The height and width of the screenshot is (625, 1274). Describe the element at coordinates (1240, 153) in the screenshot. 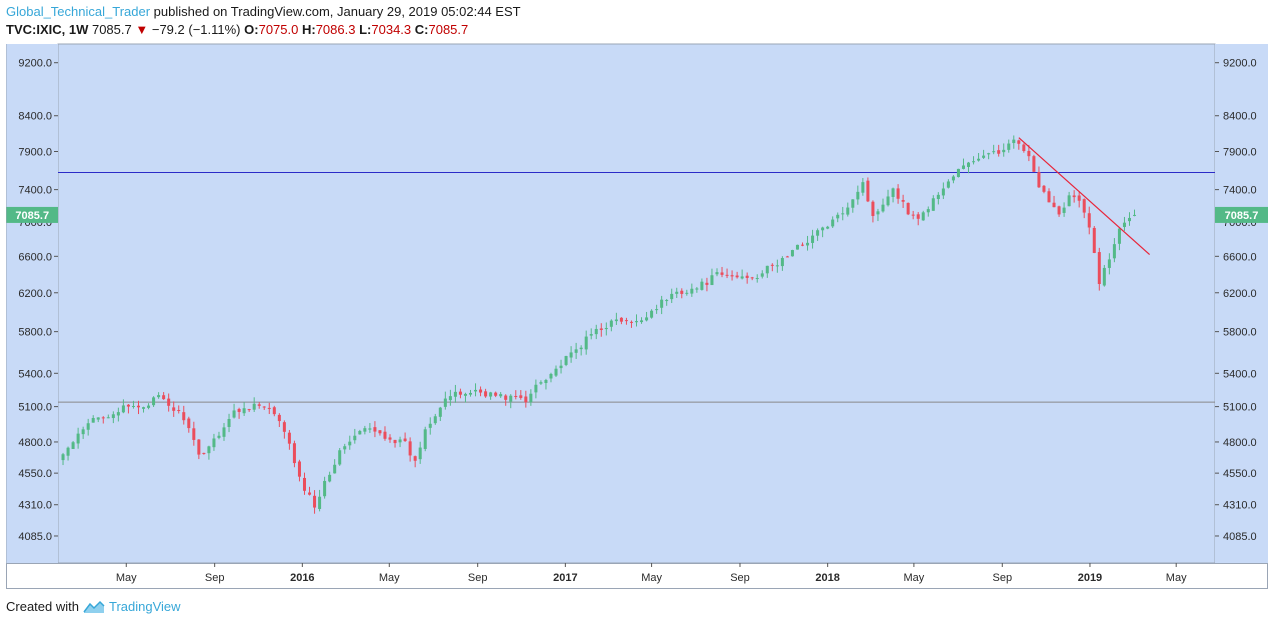

I see `y-tick-label-right: 7900.0` at that location.